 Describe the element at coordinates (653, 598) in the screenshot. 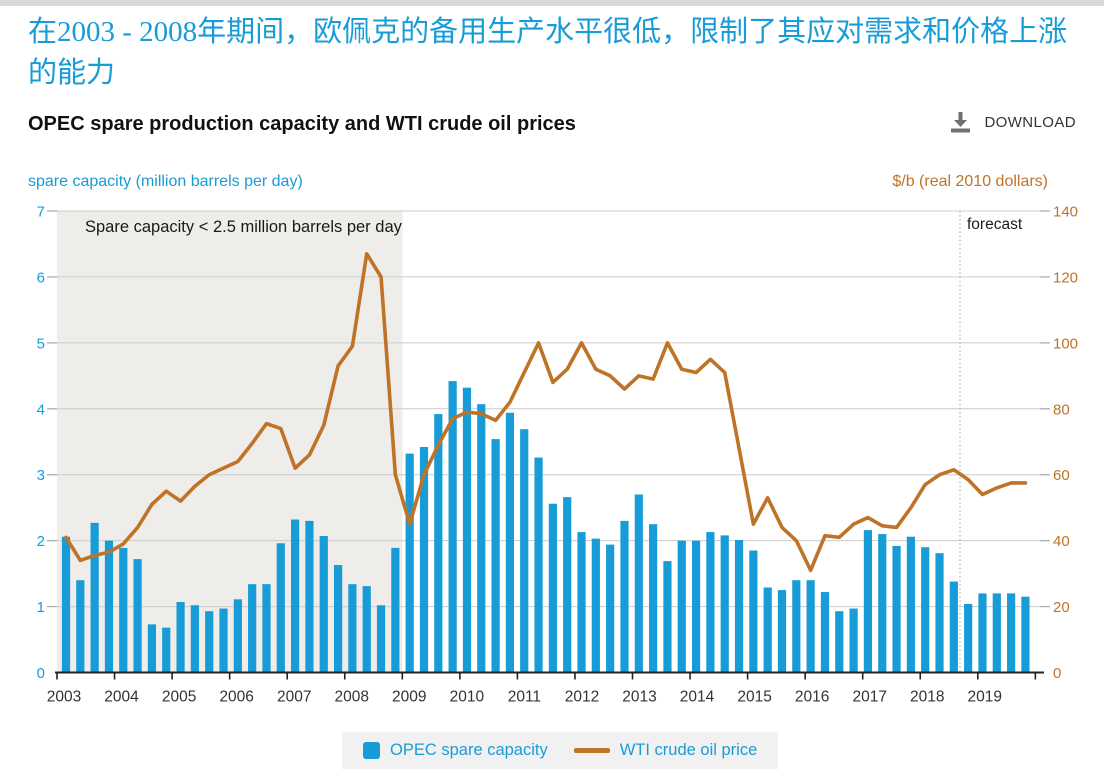

I see `spare-capacity-bar-2013Q2` at that location.